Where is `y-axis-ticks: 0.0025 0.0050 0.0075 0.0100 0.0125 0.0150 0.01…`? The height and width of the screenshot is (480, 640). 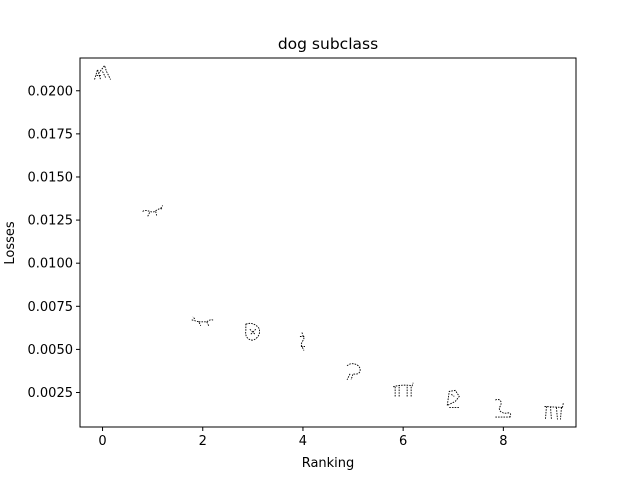
y-axis-ticks: 0.0025 0.0050 0.0075 0.0100 0.0125 0.0150 0.01… is located at coordinates (54, 242).